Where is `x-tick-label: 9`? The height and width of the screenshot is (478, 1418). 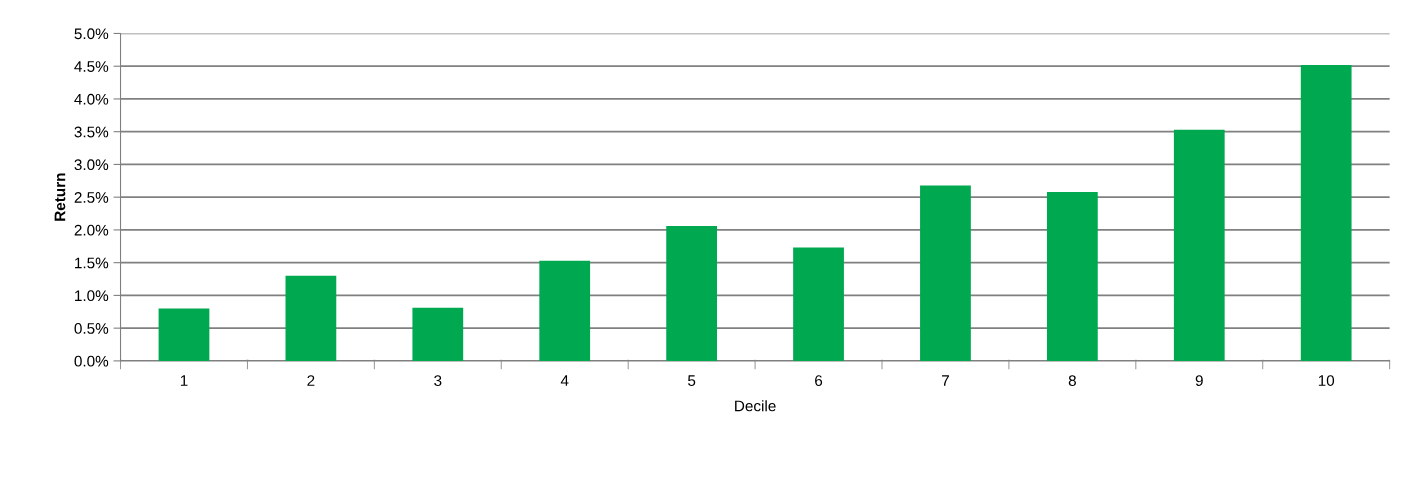
x-tick-label: 9 is located at coordinates (1199, 380).